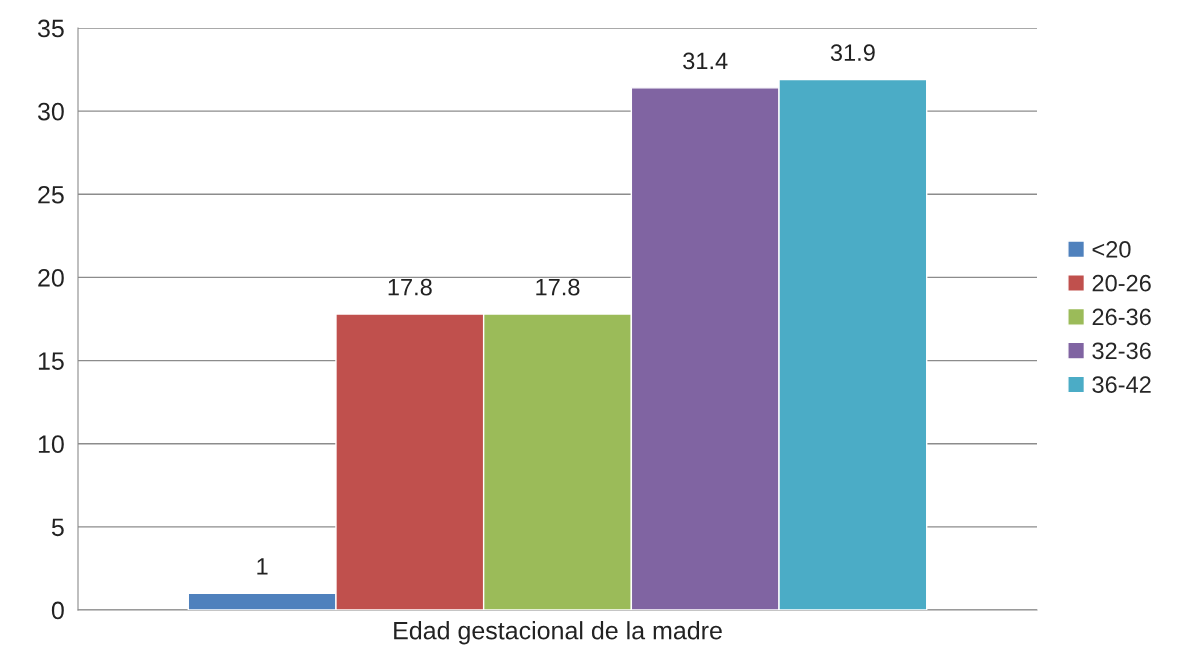 Image resolution: width=1189 pixels, height=662 pixels. What do you see at coordinates (262, 566) in the screenshot?
I see `data-label: 1` at bounding box center [262, 566].